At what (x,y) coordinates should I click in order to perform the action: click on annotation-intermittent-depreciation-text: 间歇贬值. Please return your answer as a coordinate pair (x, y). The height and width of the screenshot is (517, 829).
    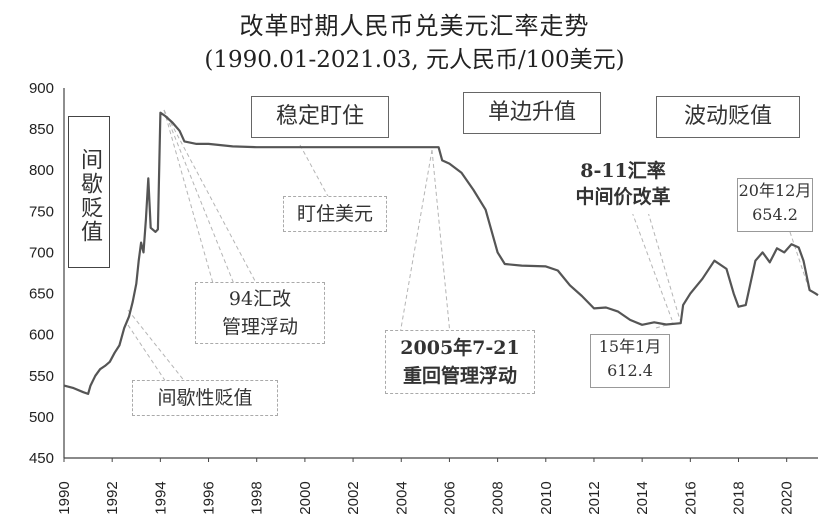
    Looking at the image, I should click on (89, 196).